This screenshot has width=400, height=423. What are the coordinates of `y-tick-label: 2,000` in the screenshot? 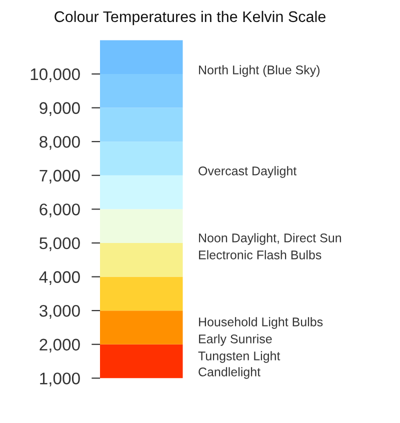 It's located at (60, 345).